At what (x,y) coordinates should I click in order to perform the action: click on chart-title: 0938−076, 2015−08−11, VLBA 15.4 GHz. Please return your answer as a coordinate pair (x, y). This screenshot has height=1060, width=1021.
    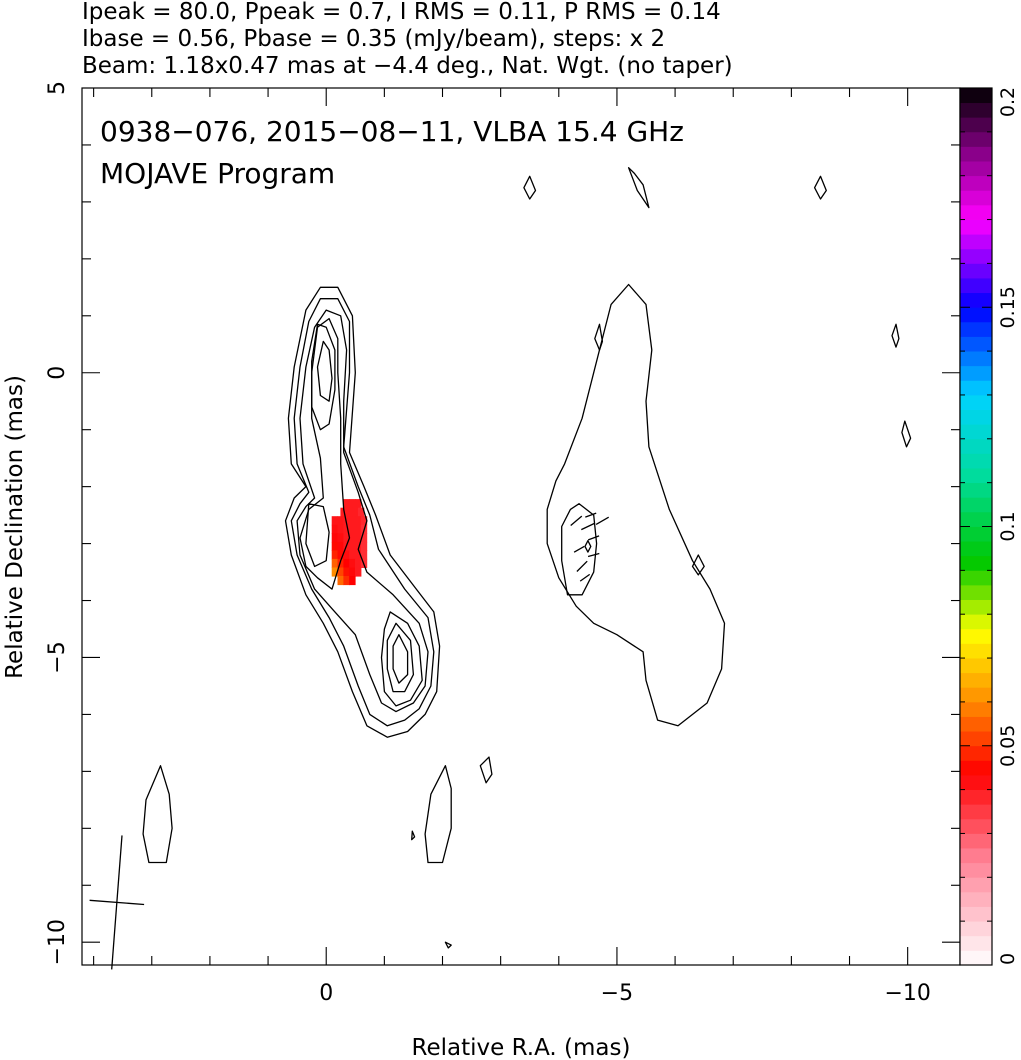
    Looking at the image, I should click on (392, 131).